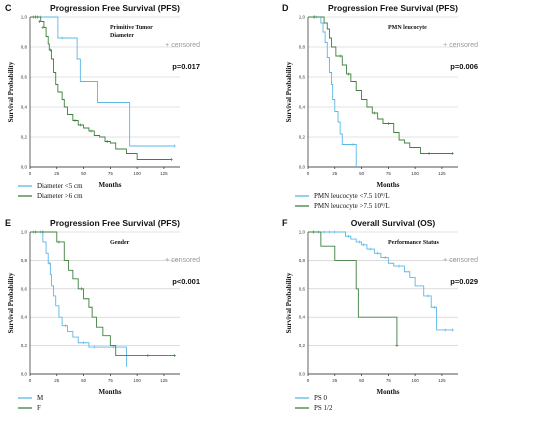 The image size is (550, 421). I want to click on legend-label: PMN leucocyte <7.5 10⁹/L, so click(352, 196).